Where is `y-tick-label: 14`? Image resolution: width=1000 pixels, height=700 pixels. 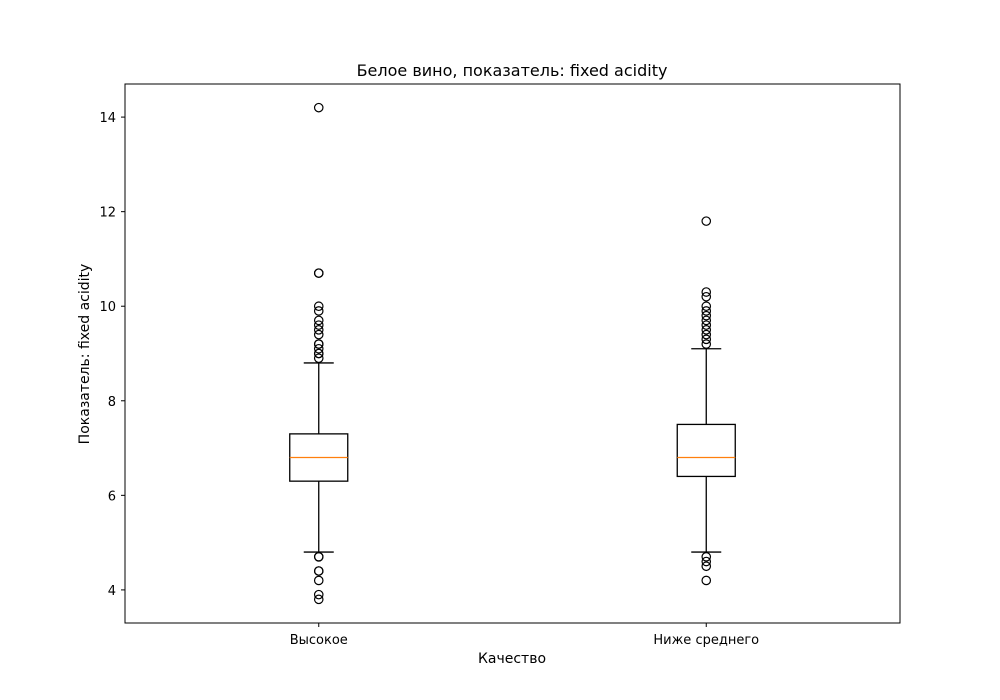 y-tick-label: 14 is located at coordinates (107, 118).